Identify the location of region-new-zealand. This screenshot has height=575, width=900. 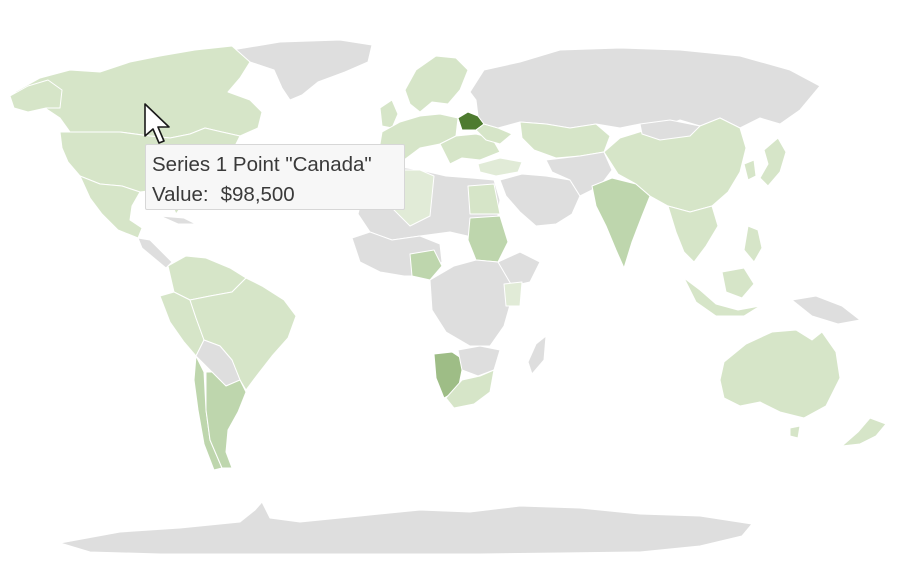
(864, 432).